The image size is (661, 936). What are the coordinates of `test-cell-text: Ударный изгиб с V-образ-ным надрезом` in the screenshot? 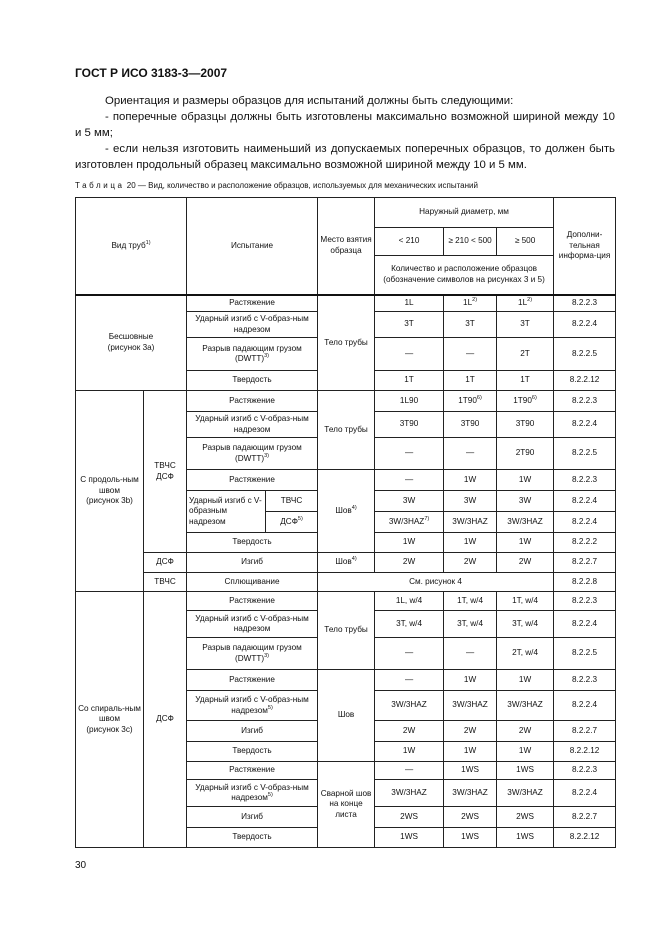 It's located at (252, 424).